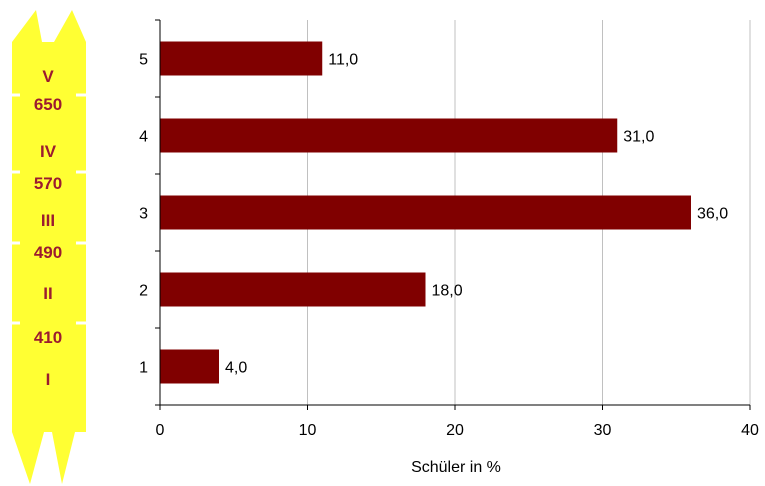  Describe the element at coordinates (48, 252) in the screenshot. I see `scale-cut-490: 490` at that location.